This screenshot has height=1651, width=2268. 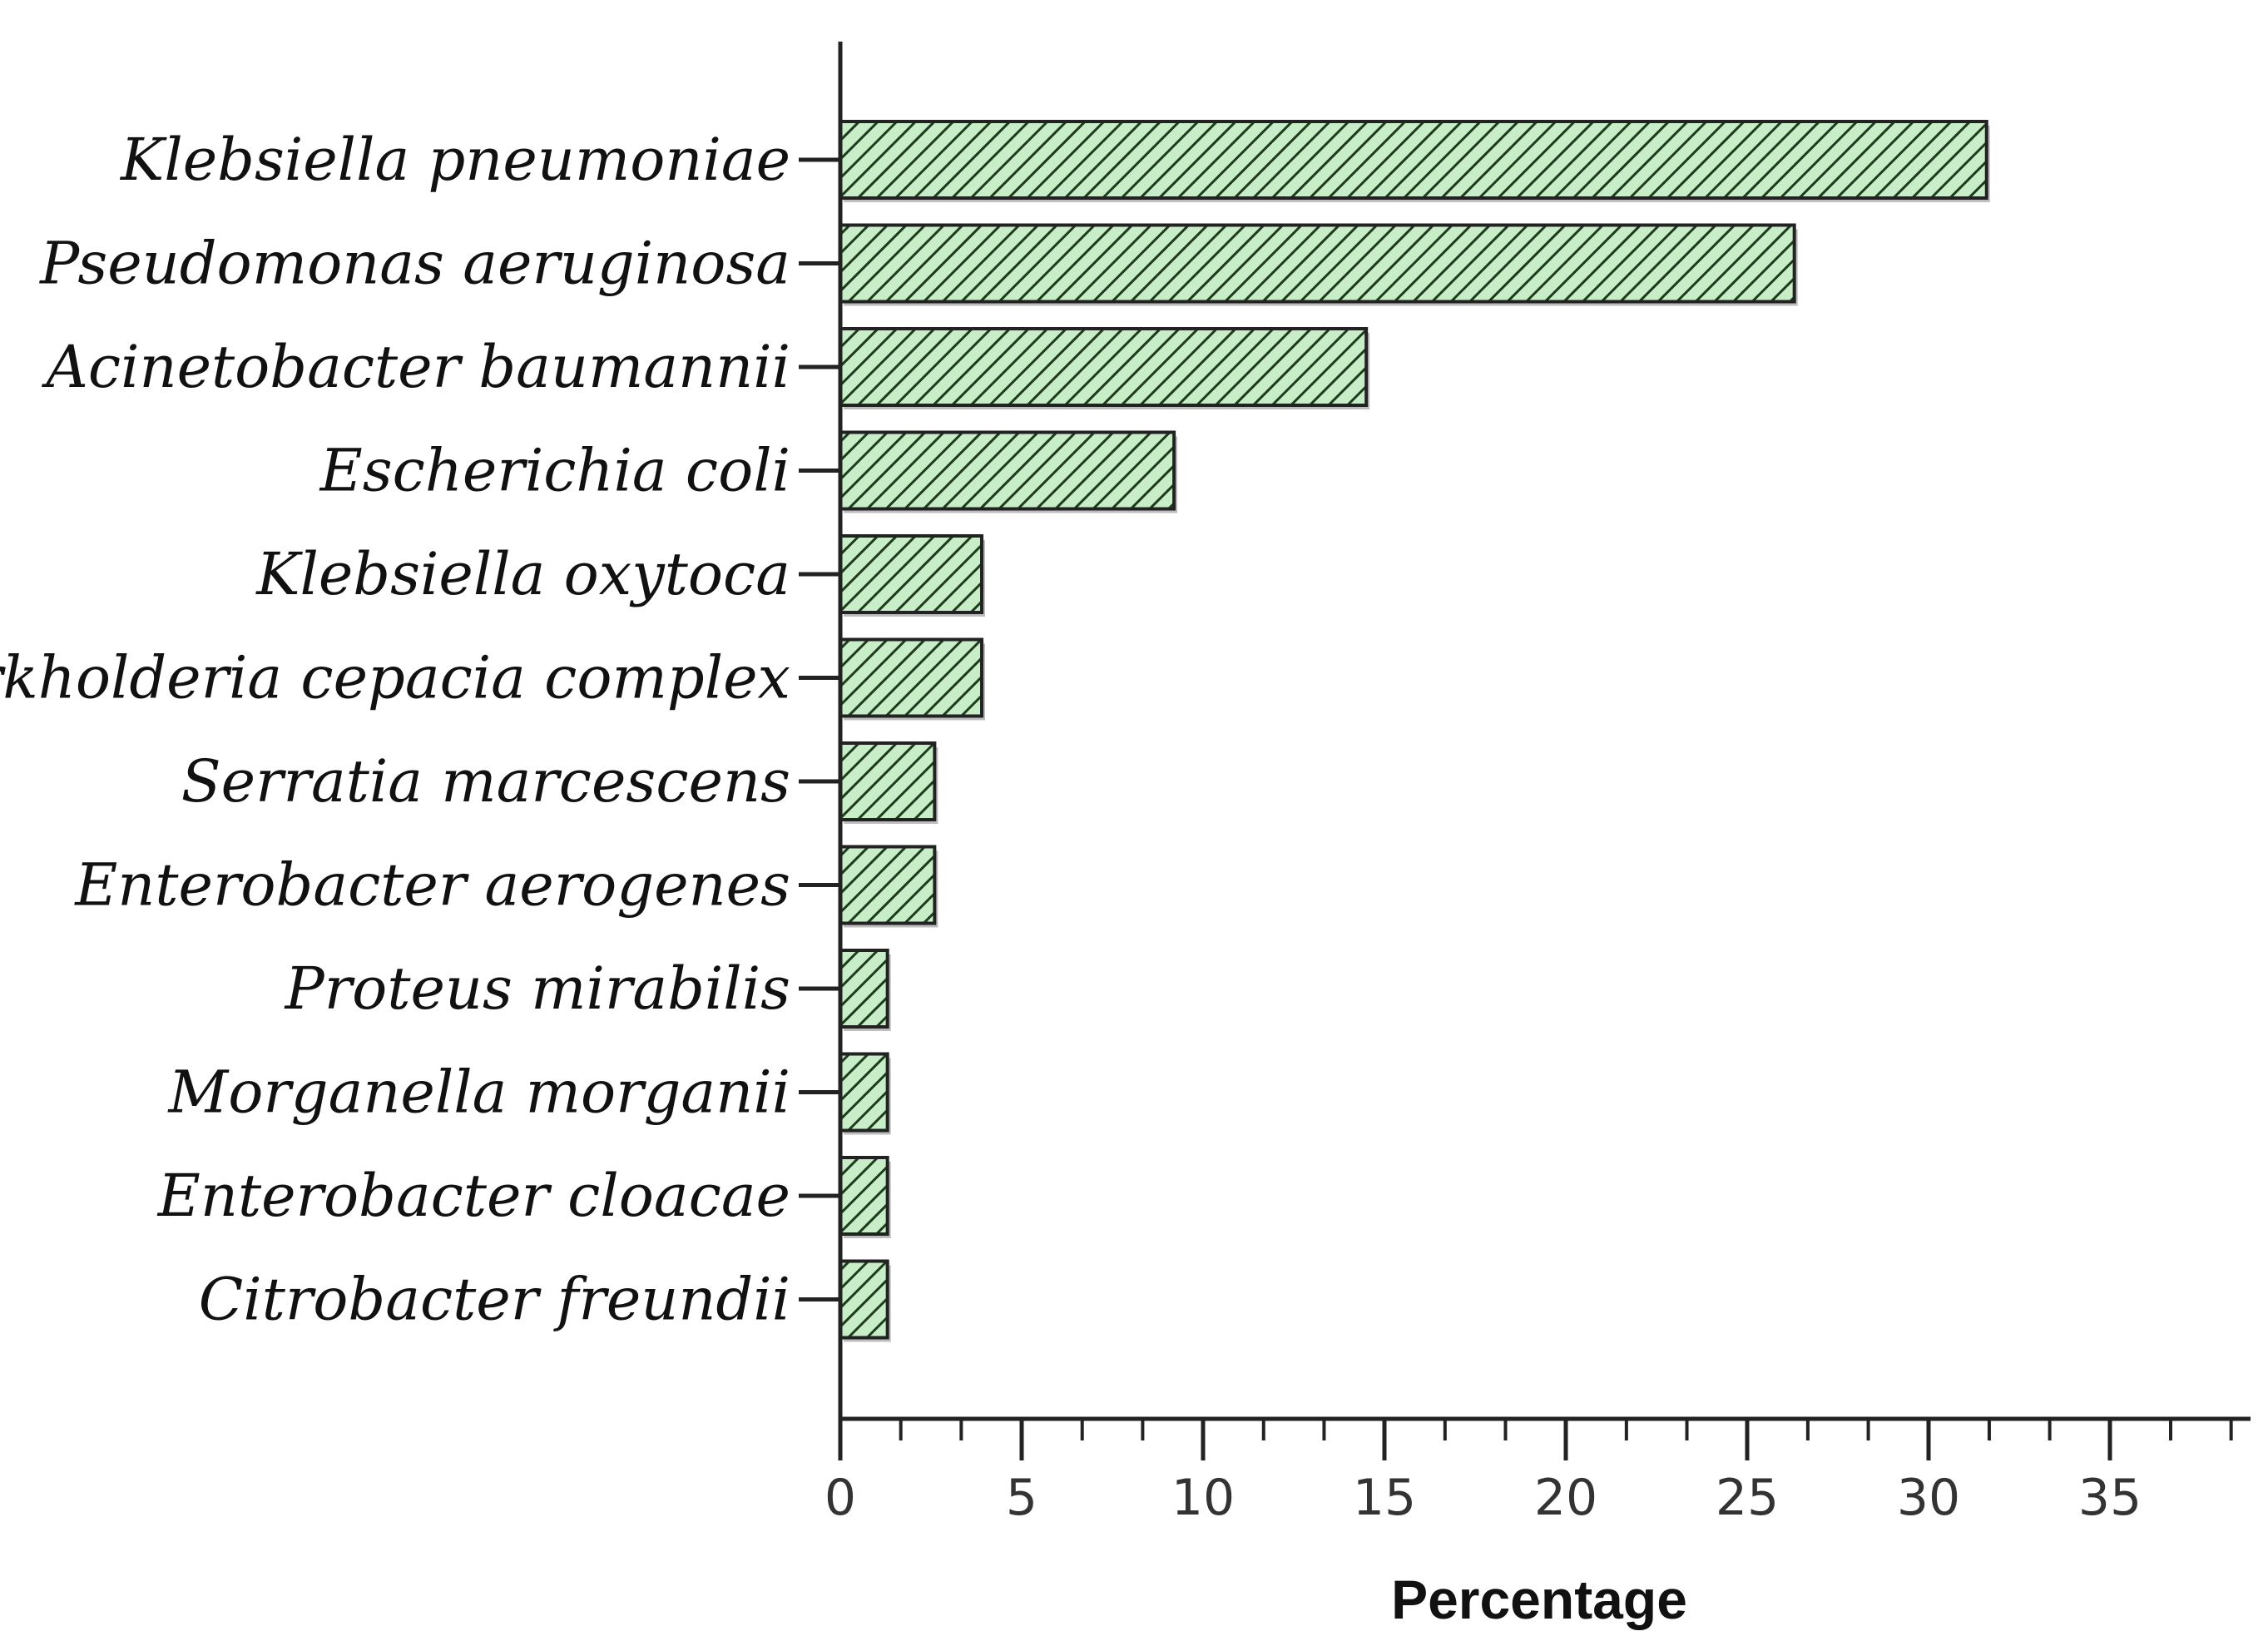 What do you see at coordinates (1203, 1498) in the screenshot?
I see `x-tick-label: 10` at bounding box center [1203, 1498].